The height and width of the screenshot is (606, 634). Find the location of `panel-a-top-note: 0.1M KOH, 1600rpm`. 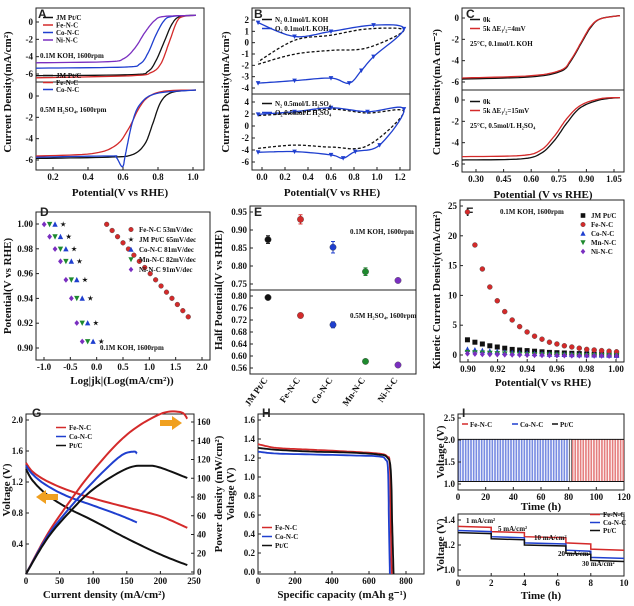

panel-a-top-note: 0.1M KOH, 1600rpm is located at coordinates (72, 56).